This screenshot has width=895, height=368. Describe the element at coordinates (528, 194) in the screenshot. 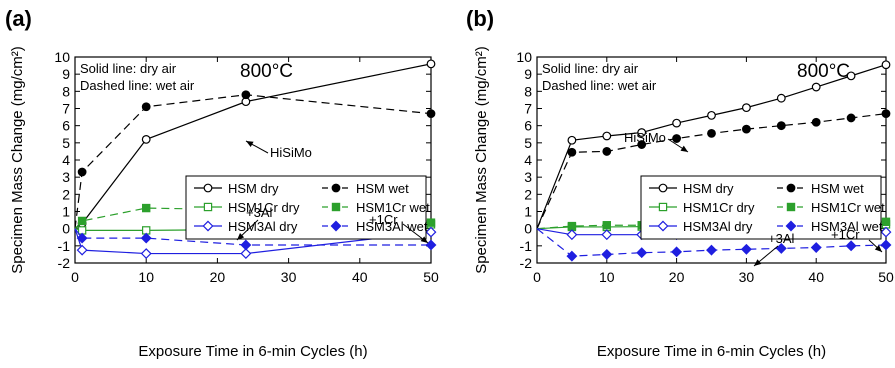

I see `y-tick-label: 2` at that location.